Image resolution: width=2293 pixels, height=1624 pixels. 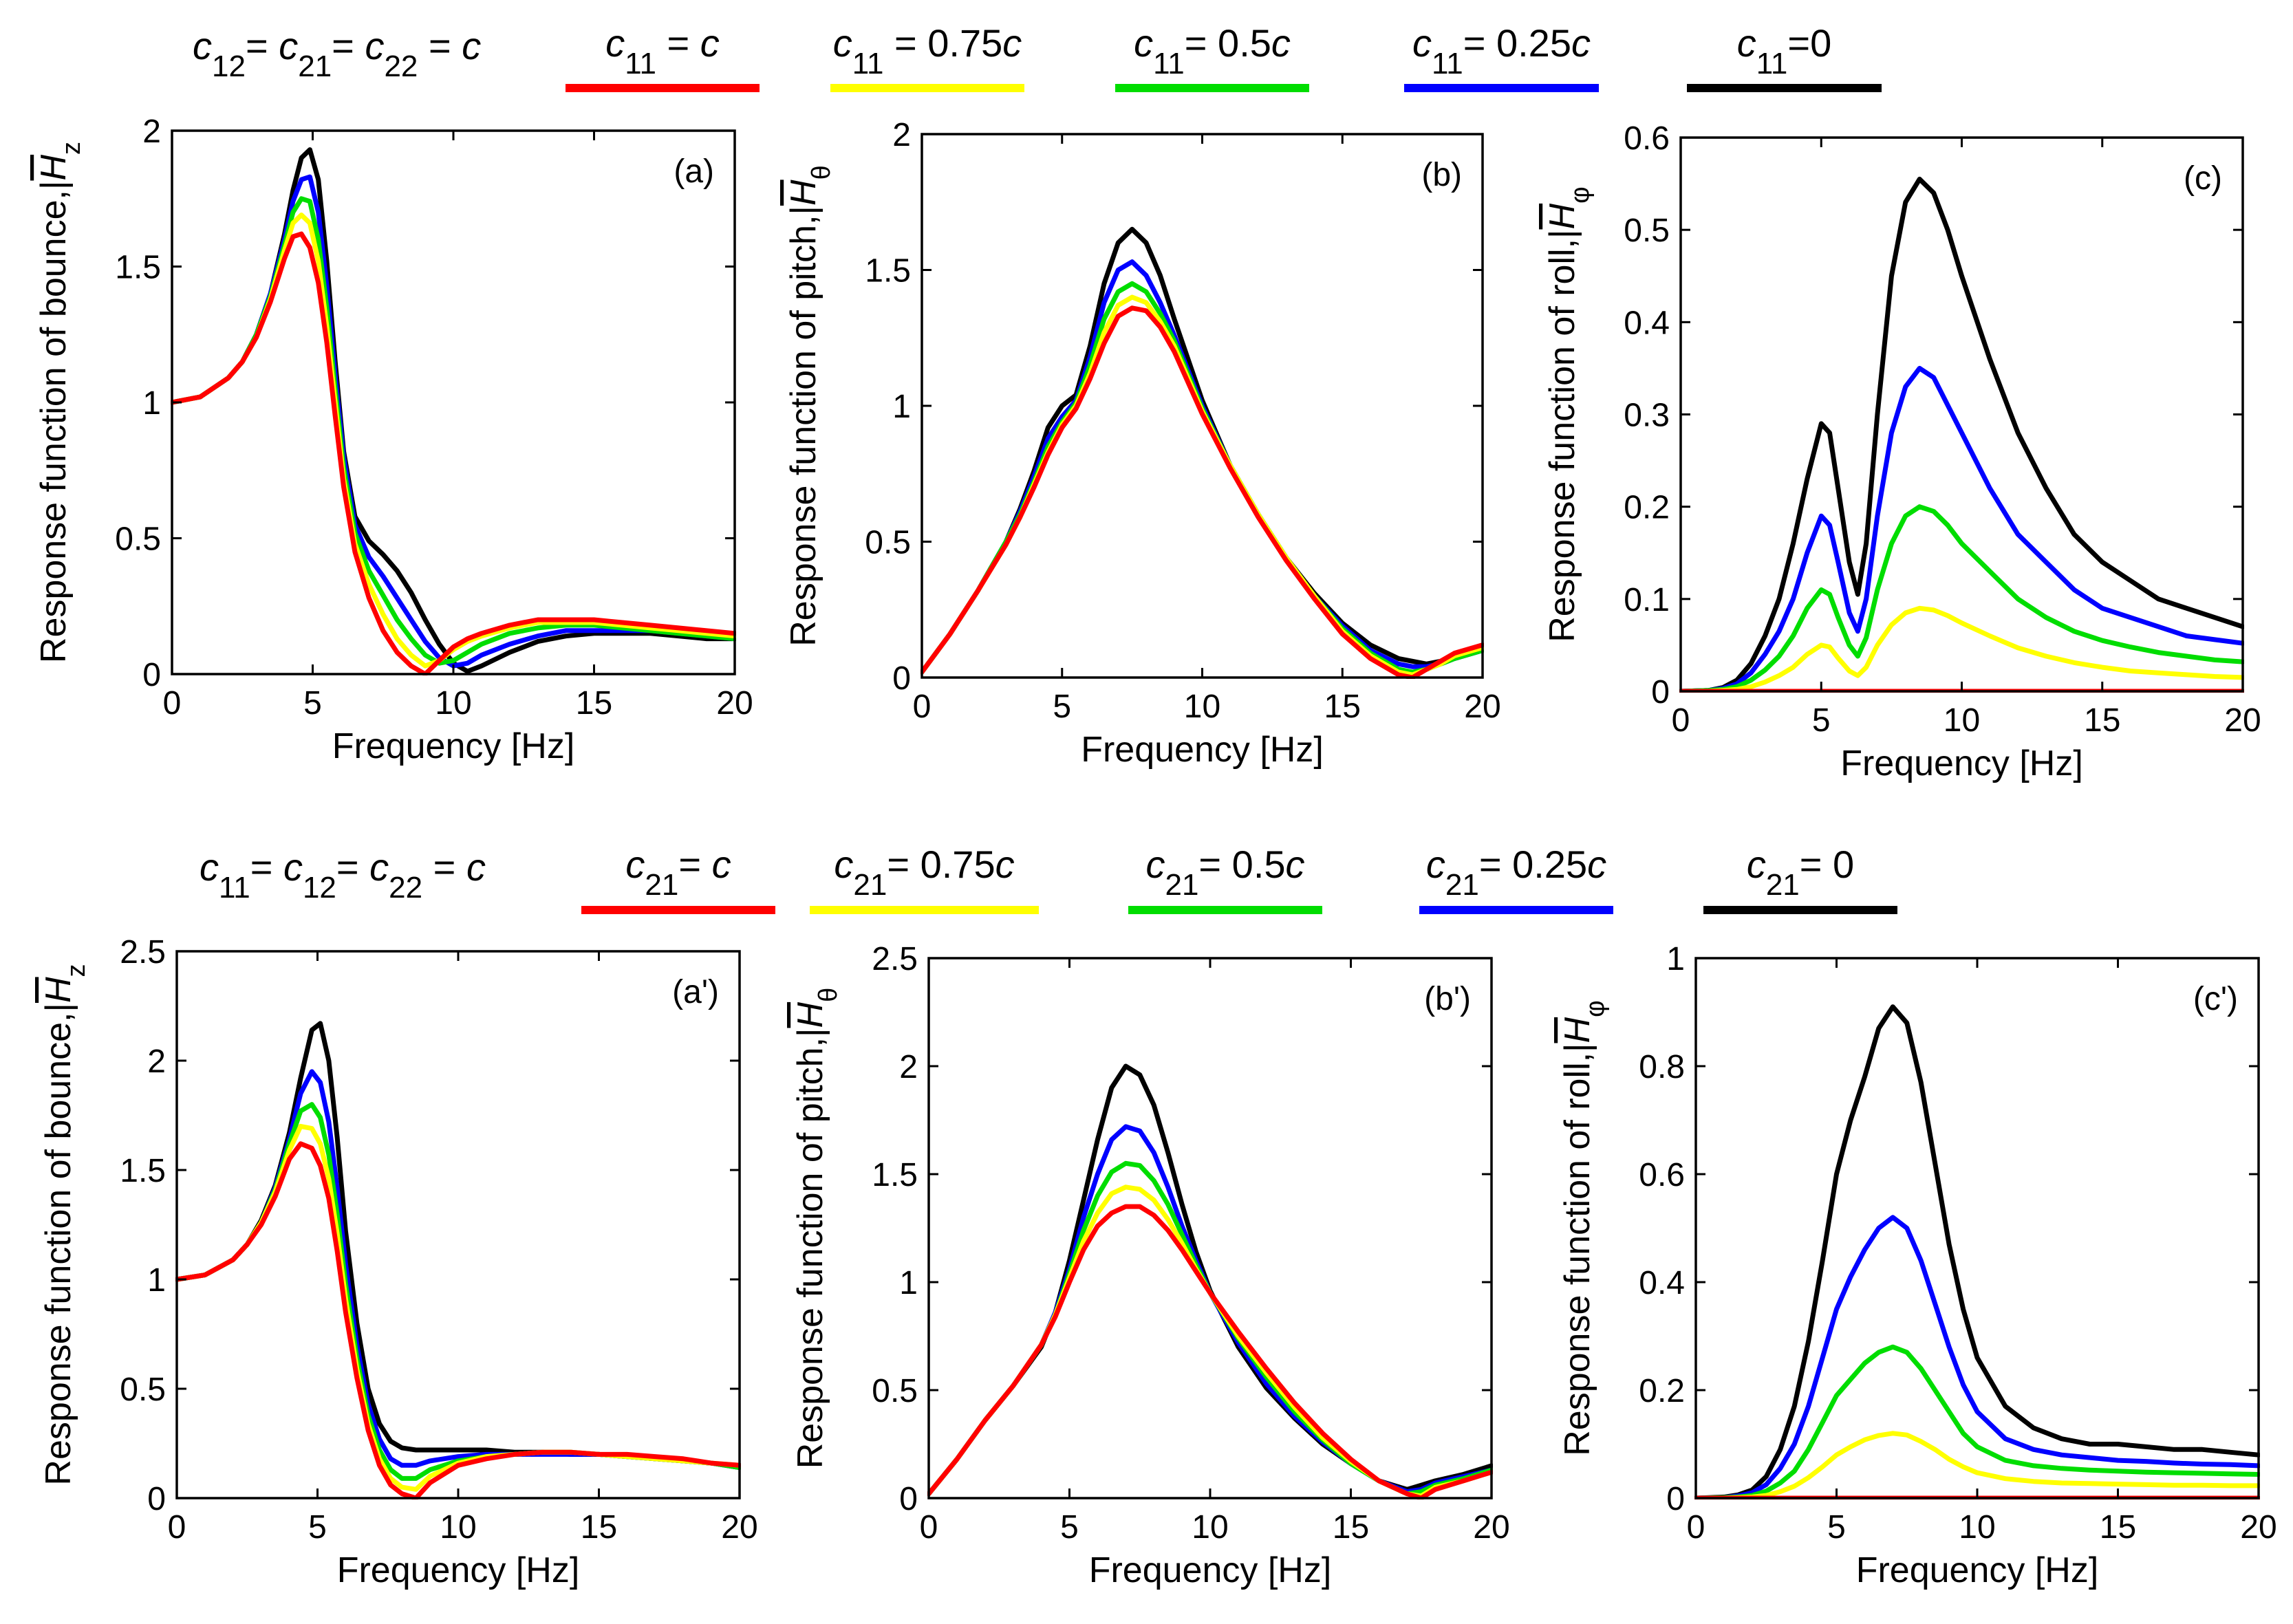 I want to click on legend-entry-label: c21= 0.5c, so click(x=1224, y=872).